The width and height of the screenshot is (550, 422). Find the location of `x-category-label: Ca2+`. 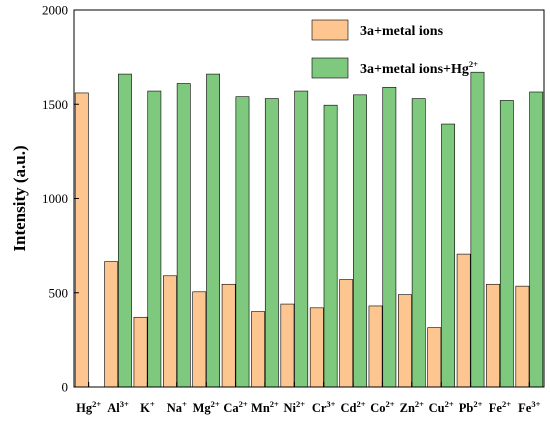

x-category-label: Ca2+ is located at coordinates (235, 407).